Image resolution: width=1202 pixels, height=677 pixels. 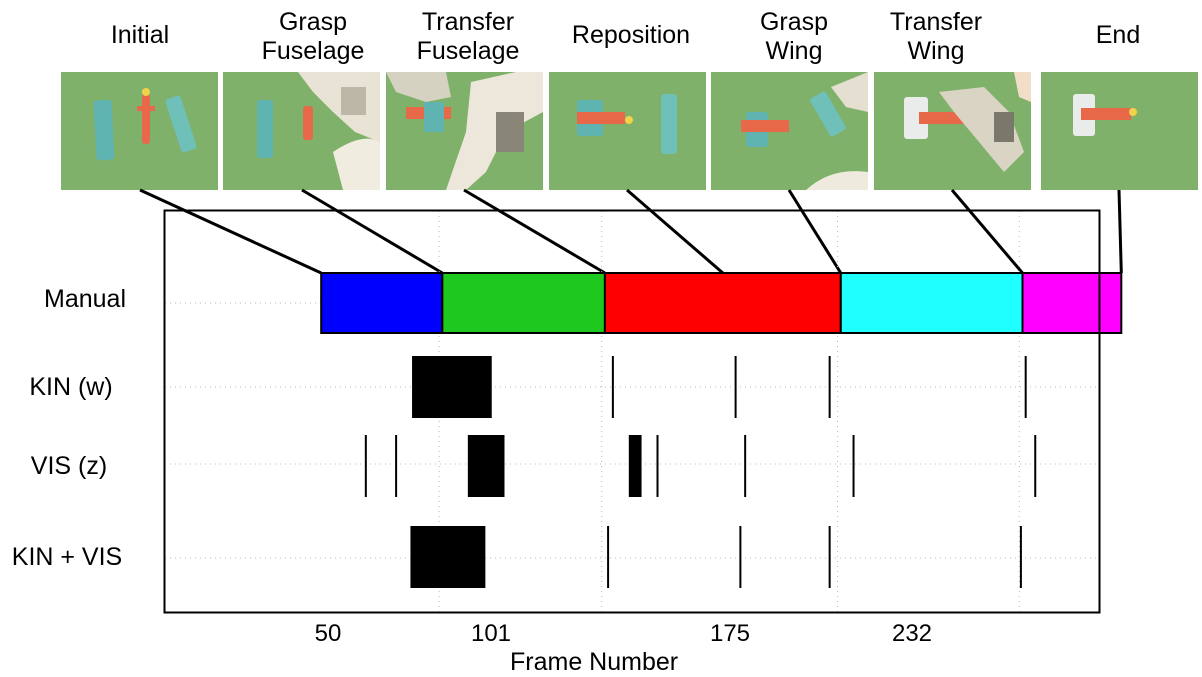 What do you see at coordinates (631, 35) in the screenshot?
I see `stage-label-reposition: Reposition` at bounding box center [631, 35].